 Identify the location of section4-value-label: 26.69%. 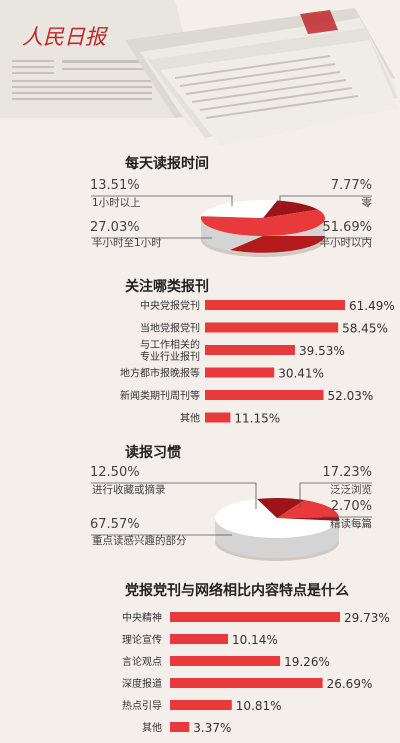
(350, 684).